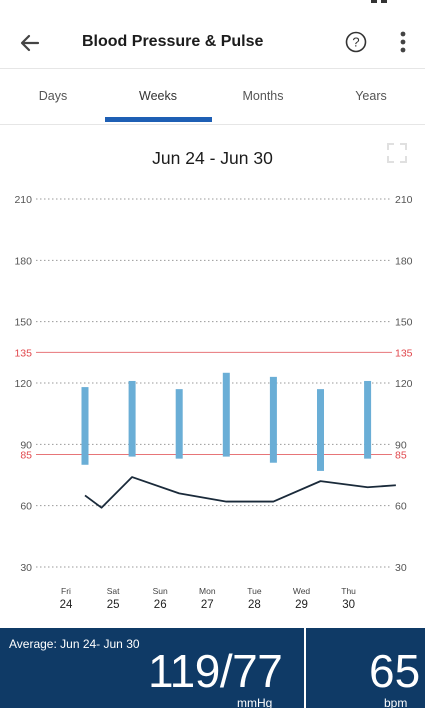  Describe the element at coordinates (53, 96) in the screenshot. I see `tab-days: Days` at that location.